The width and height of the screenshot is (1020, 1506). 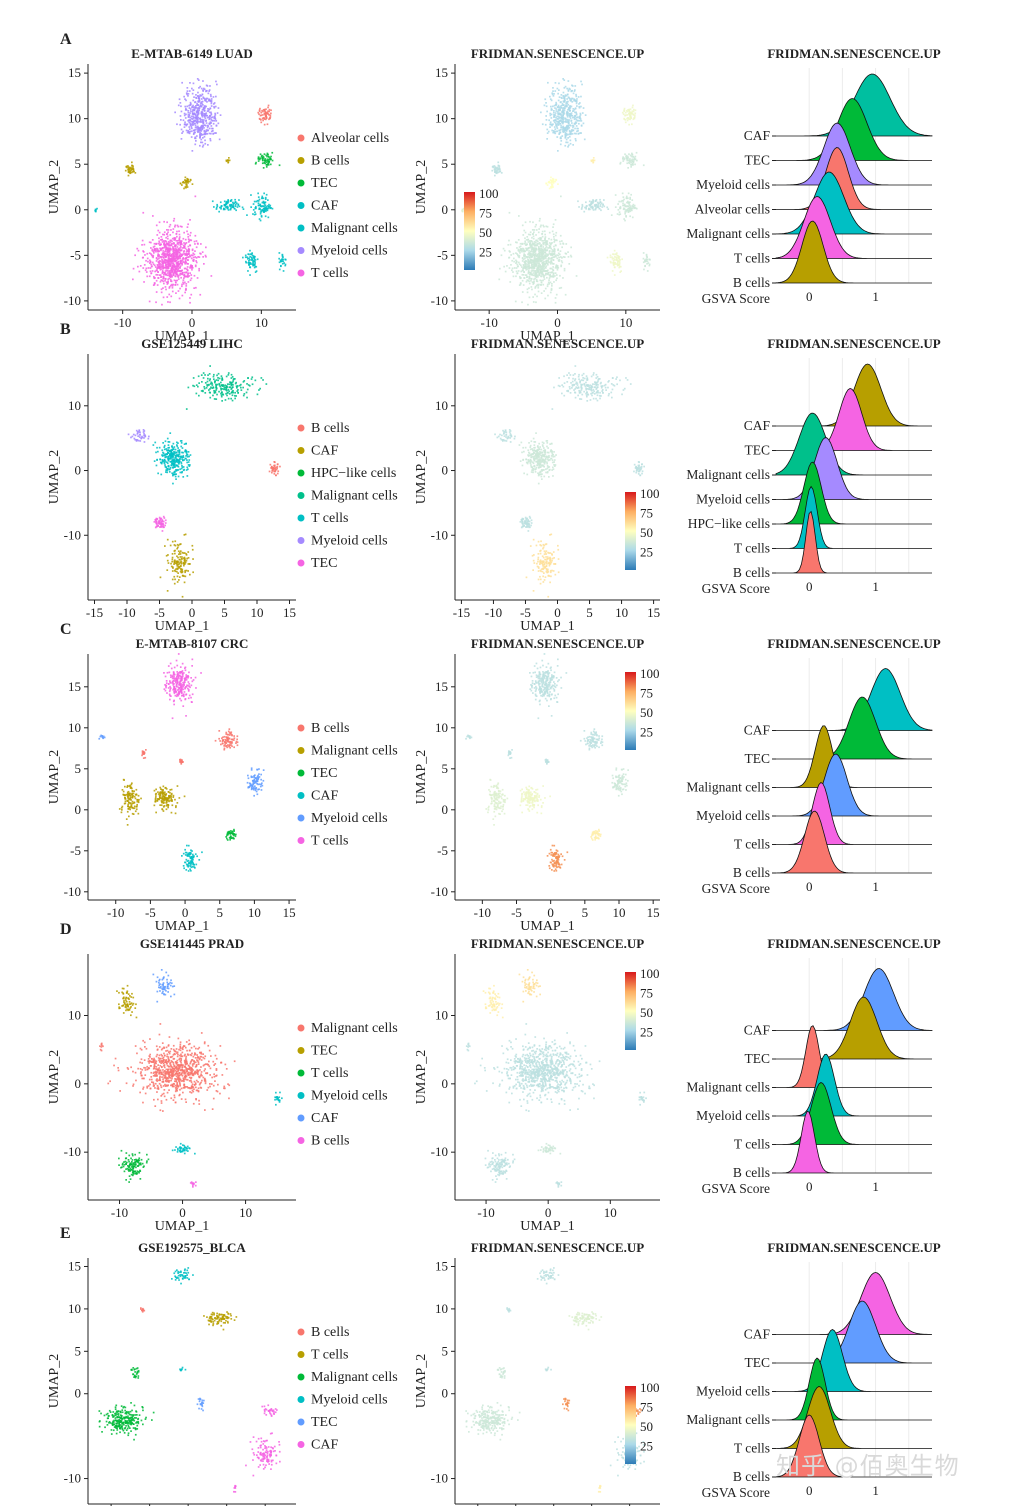 What do you see at coordinates (301, 428) in the screenshot?
I see `legend-swatch` at bounding box center [301, 428].